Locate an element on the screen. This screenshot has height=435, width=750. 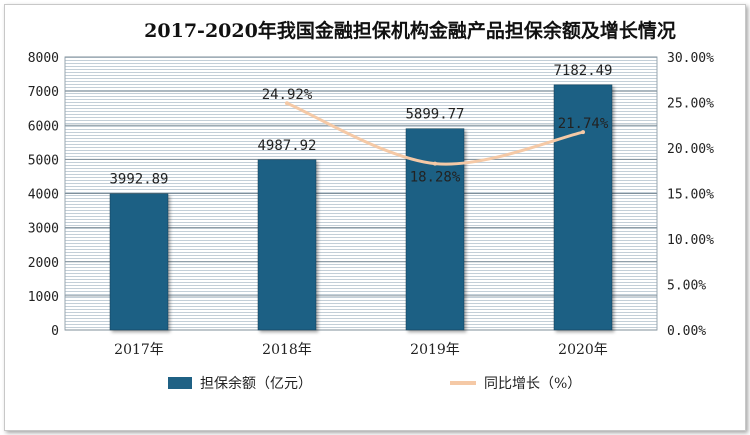
left-tick-label: 1000 is located at coordinates (43, 297).